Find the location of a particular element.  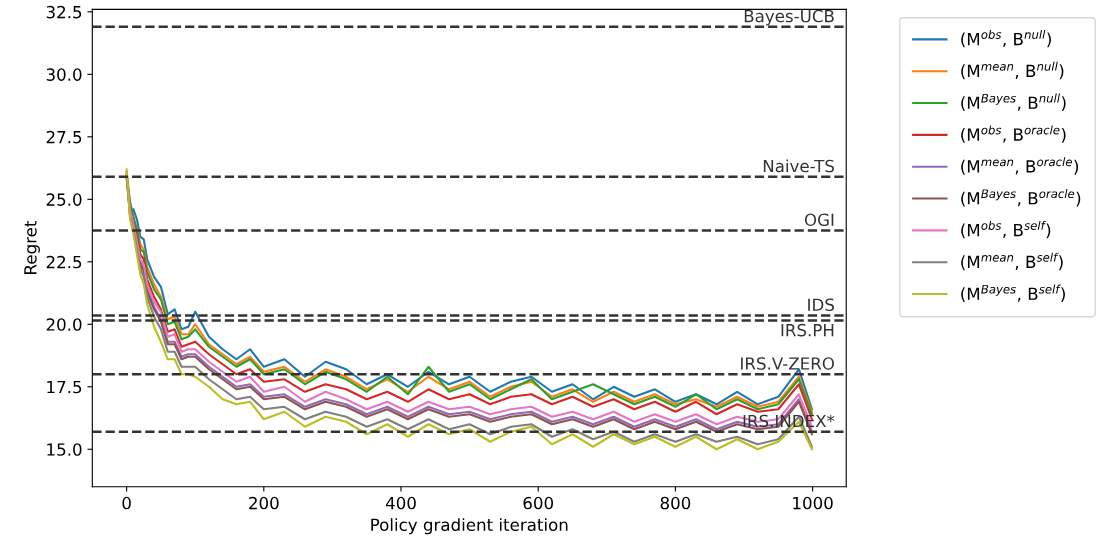

x-tick-label: 1000 is located at coordinates (813, 503).